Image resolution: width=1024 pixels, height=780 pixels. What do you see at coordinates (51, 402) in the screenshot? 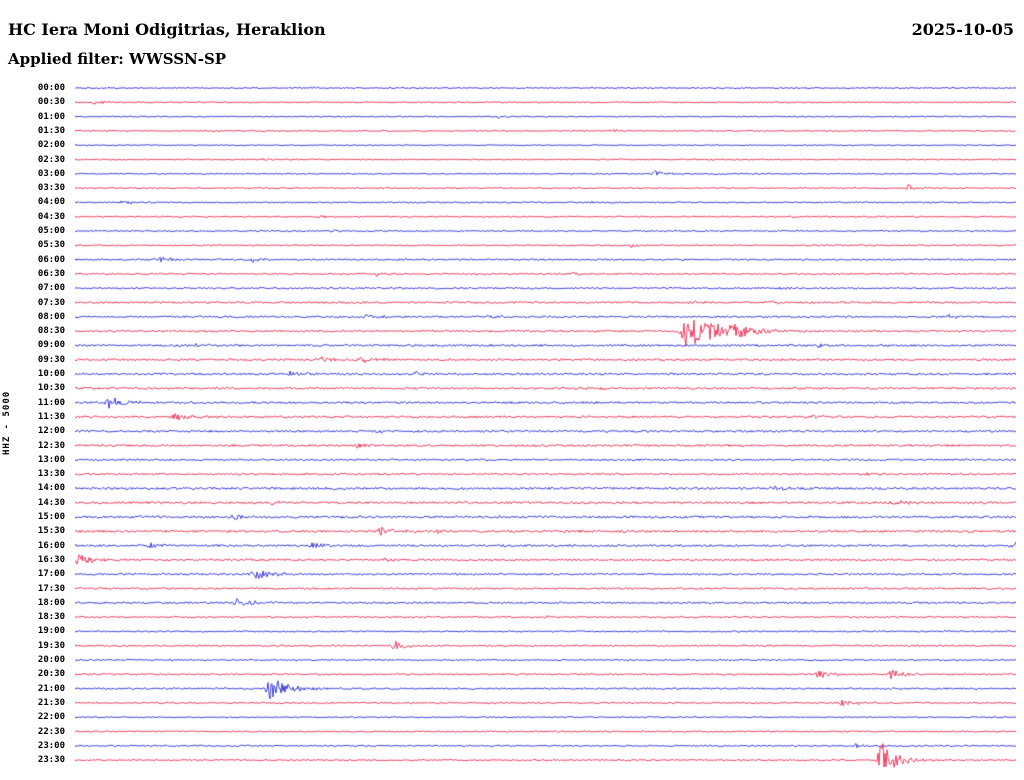
I see `trace-time-label: 11:00` at bounding box center [51, 402].